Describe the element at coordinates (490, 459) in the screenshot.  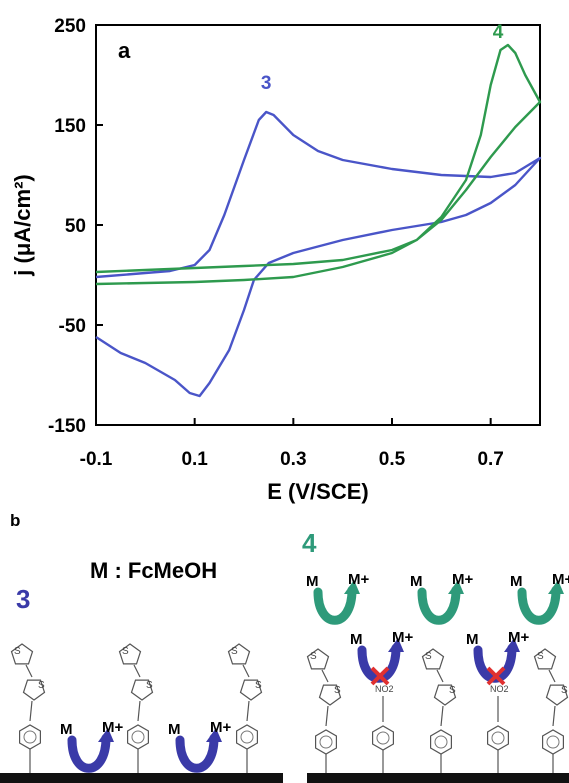
I see `x-tick-label: 0.7` at that location.